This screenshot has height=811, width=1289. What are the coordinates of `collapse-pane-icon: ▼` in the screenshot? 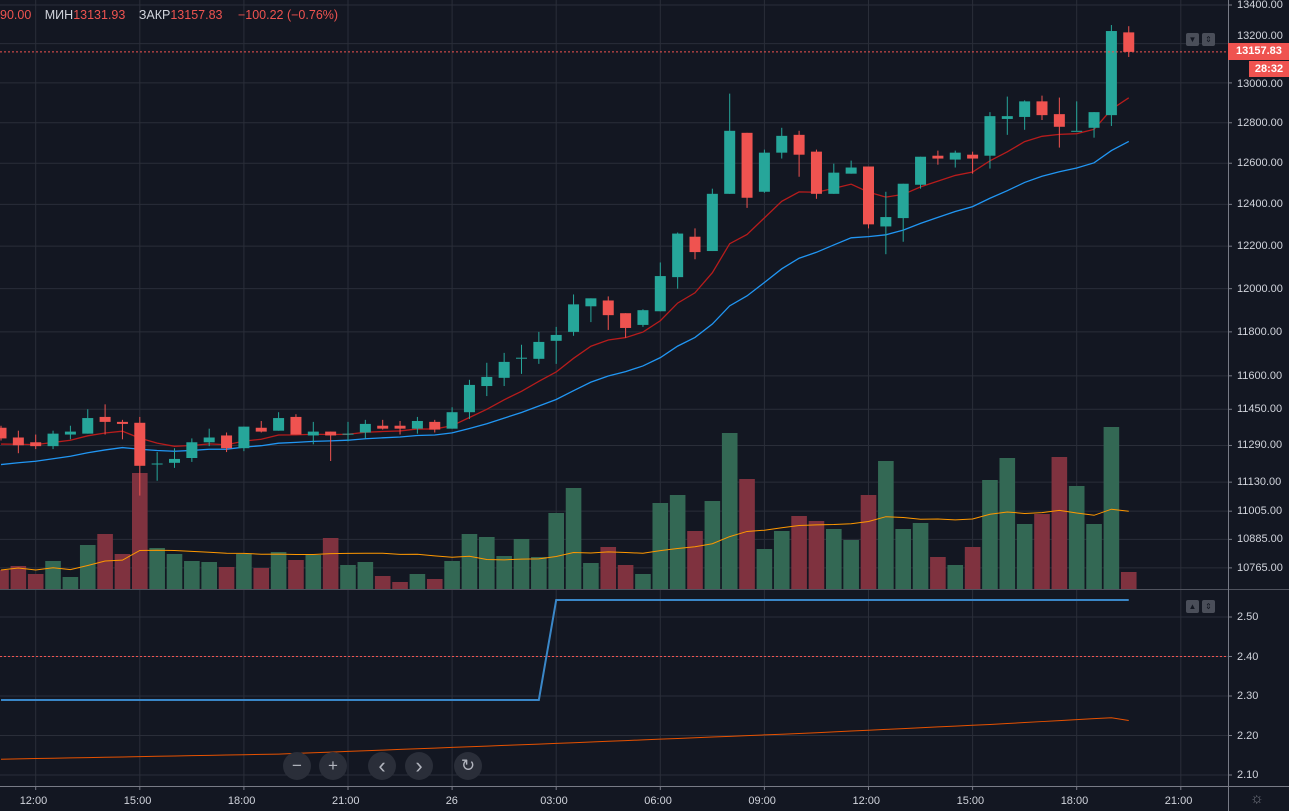 It's located at (1192, 39).